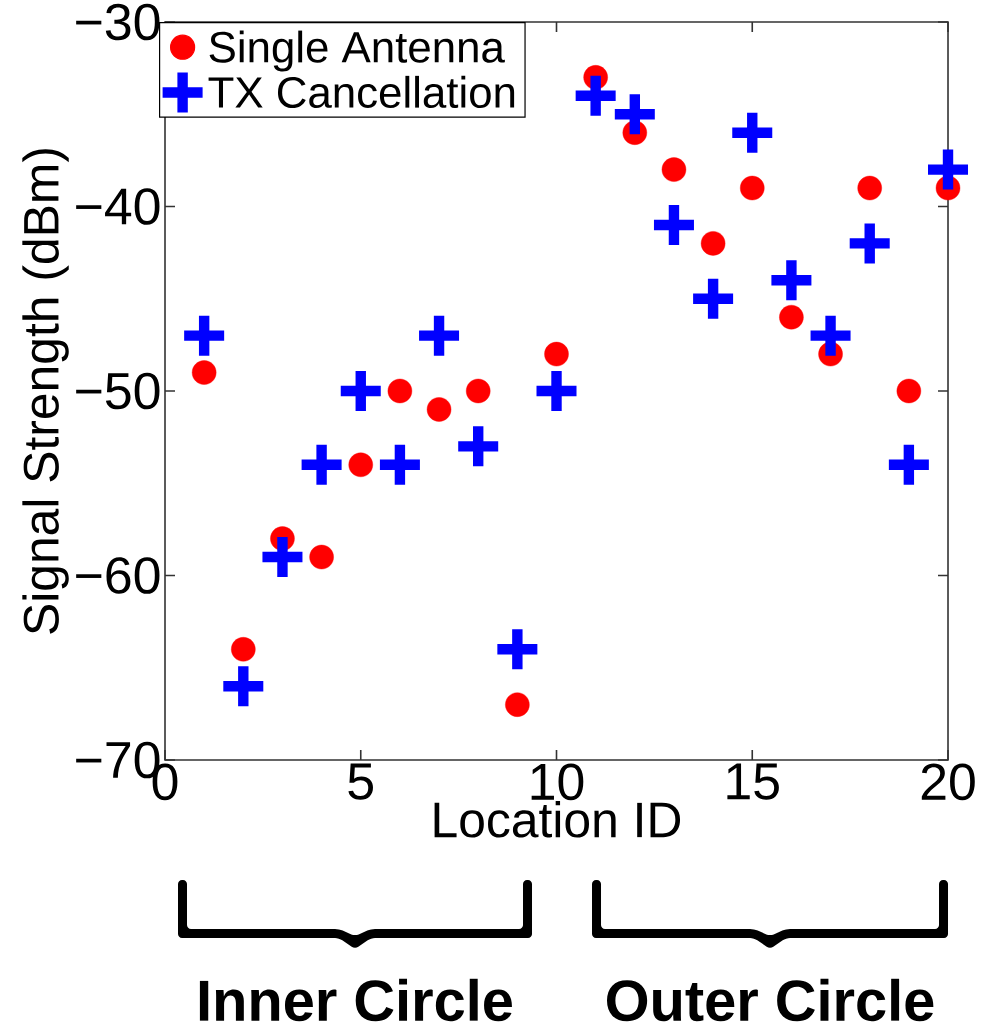 This screenshot has width=992, height=1029. I want to click on x-tick-label: 15, so click(753, 781).